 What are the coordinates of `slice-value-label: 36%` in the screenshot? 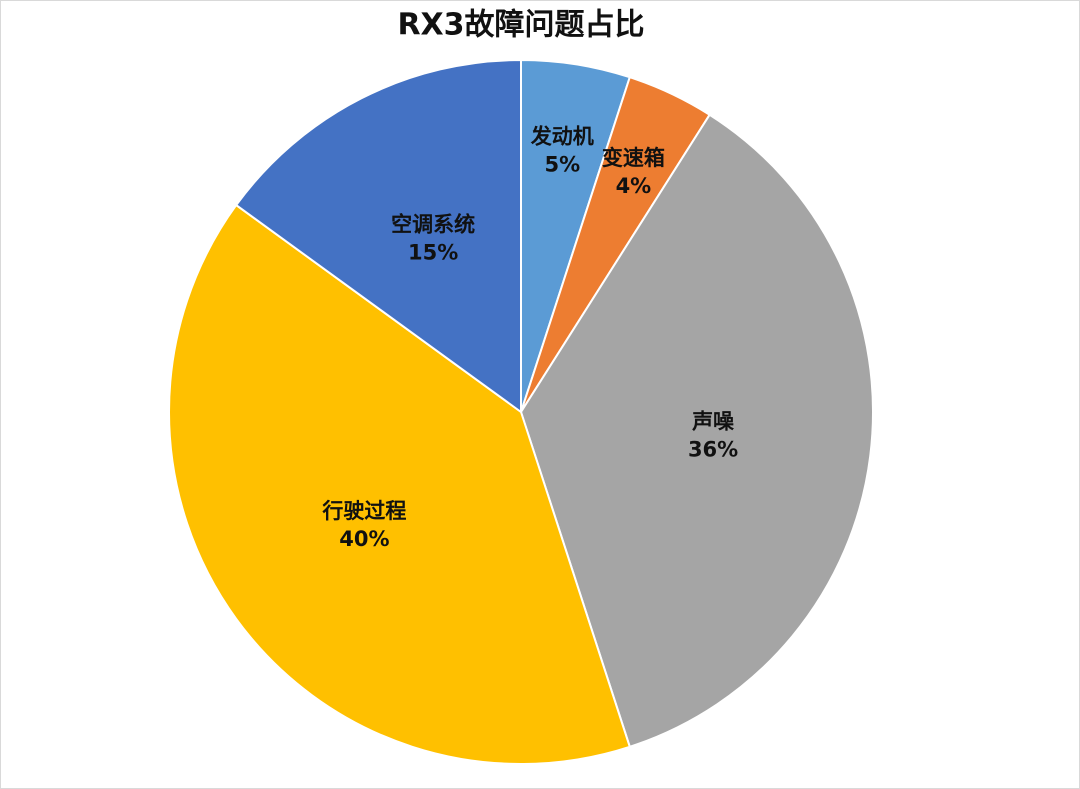 It's located at (713, 449).